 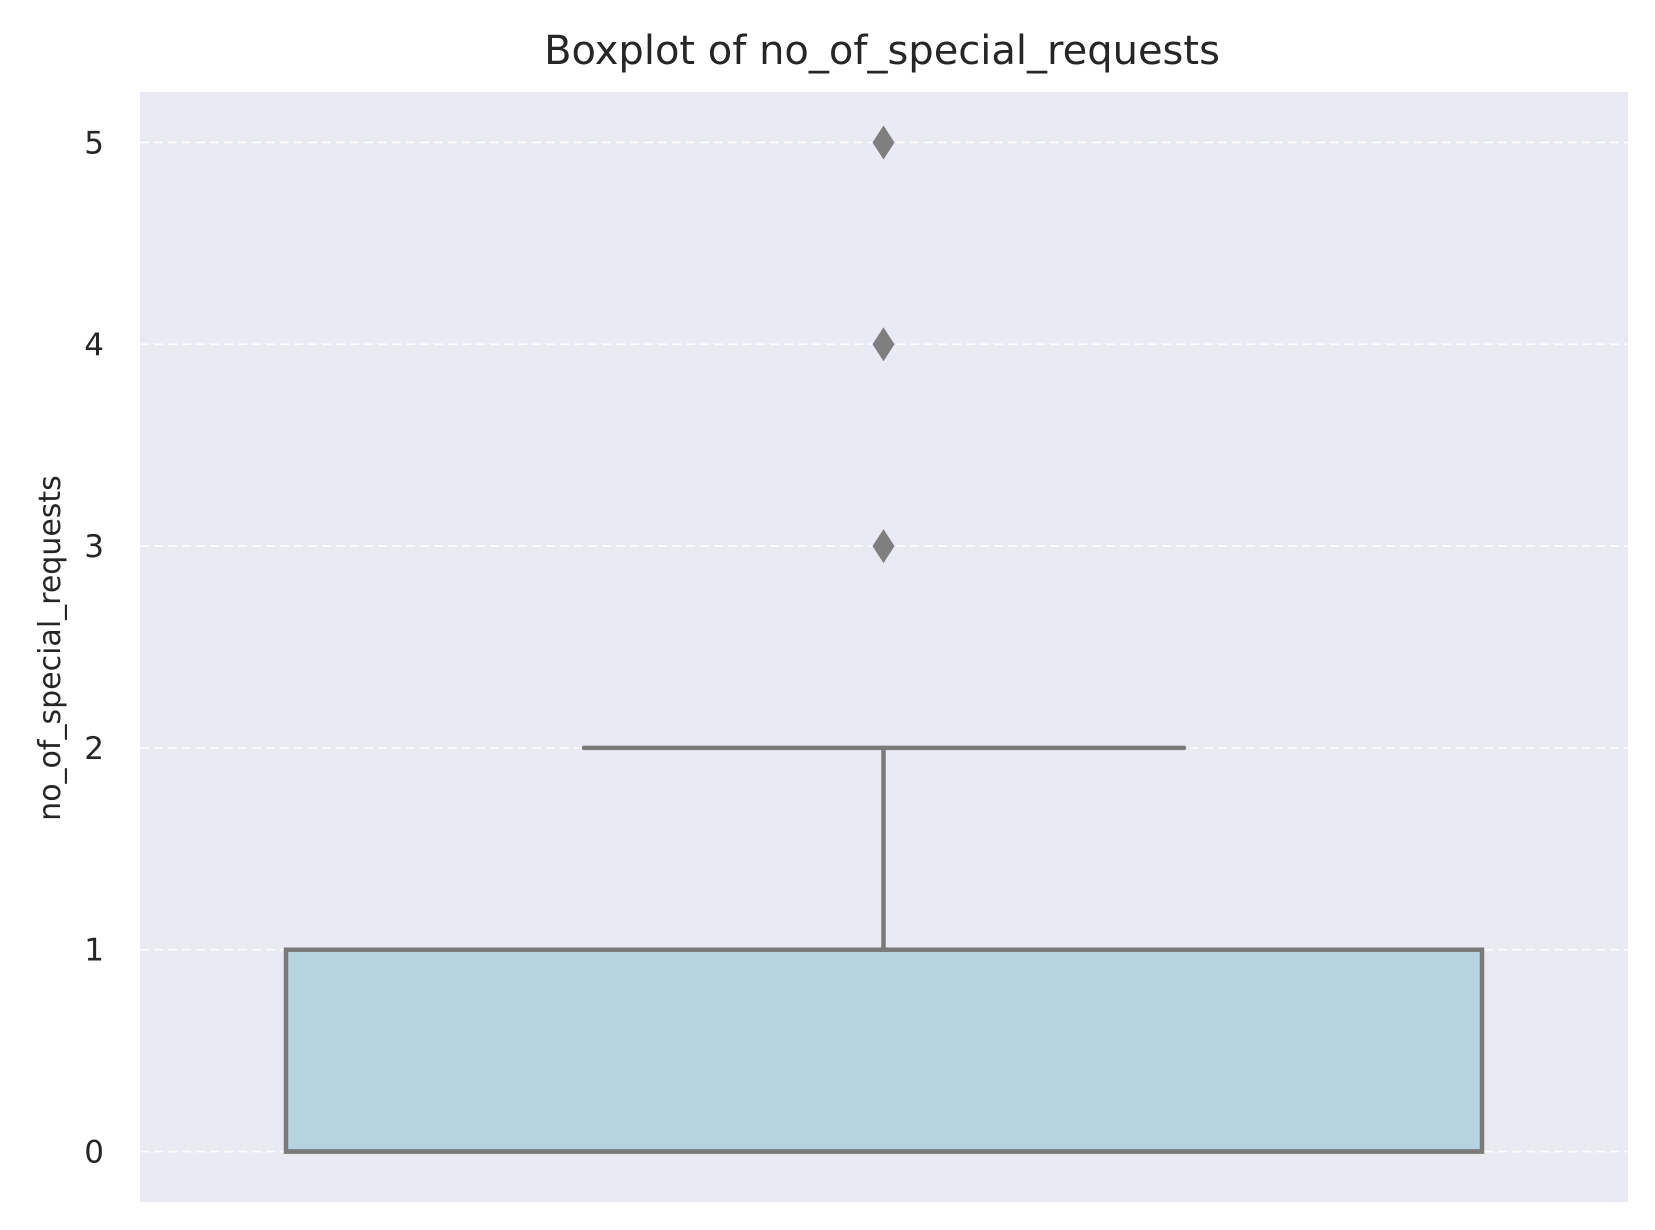 What do you see at coordinates (94, 749) in the screenshot?
I see `y-tick-label-2: 2` at bounding box center [94, 749].